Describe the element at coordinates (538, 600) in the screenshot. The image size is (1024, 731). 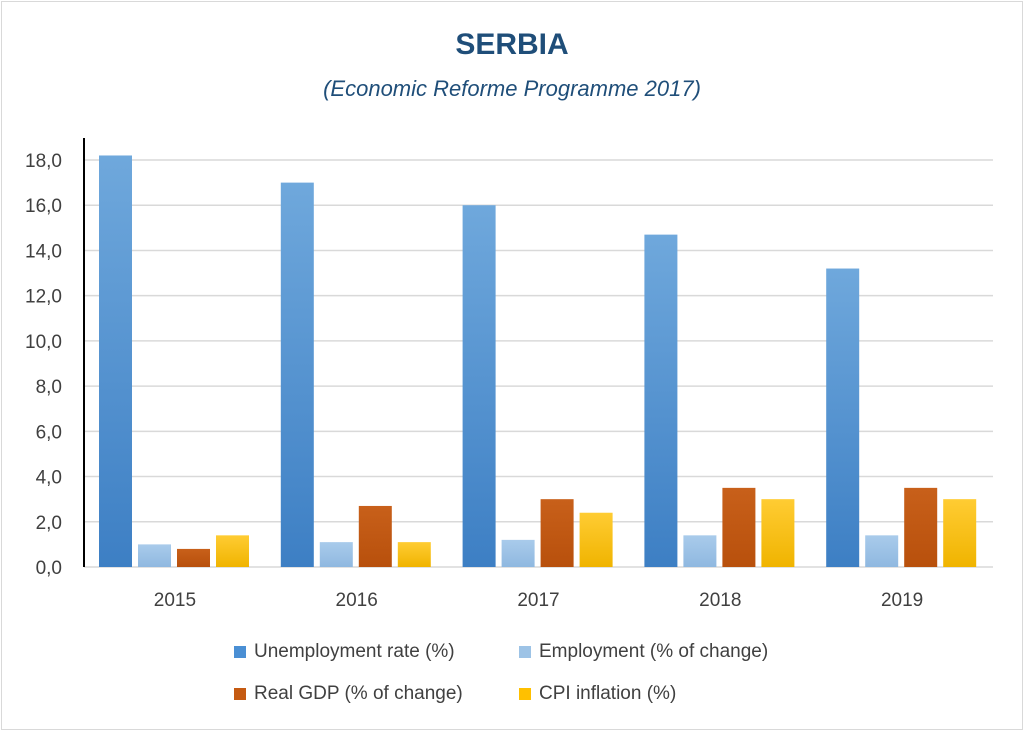
I see `x-tick-label: 2017` at that location.